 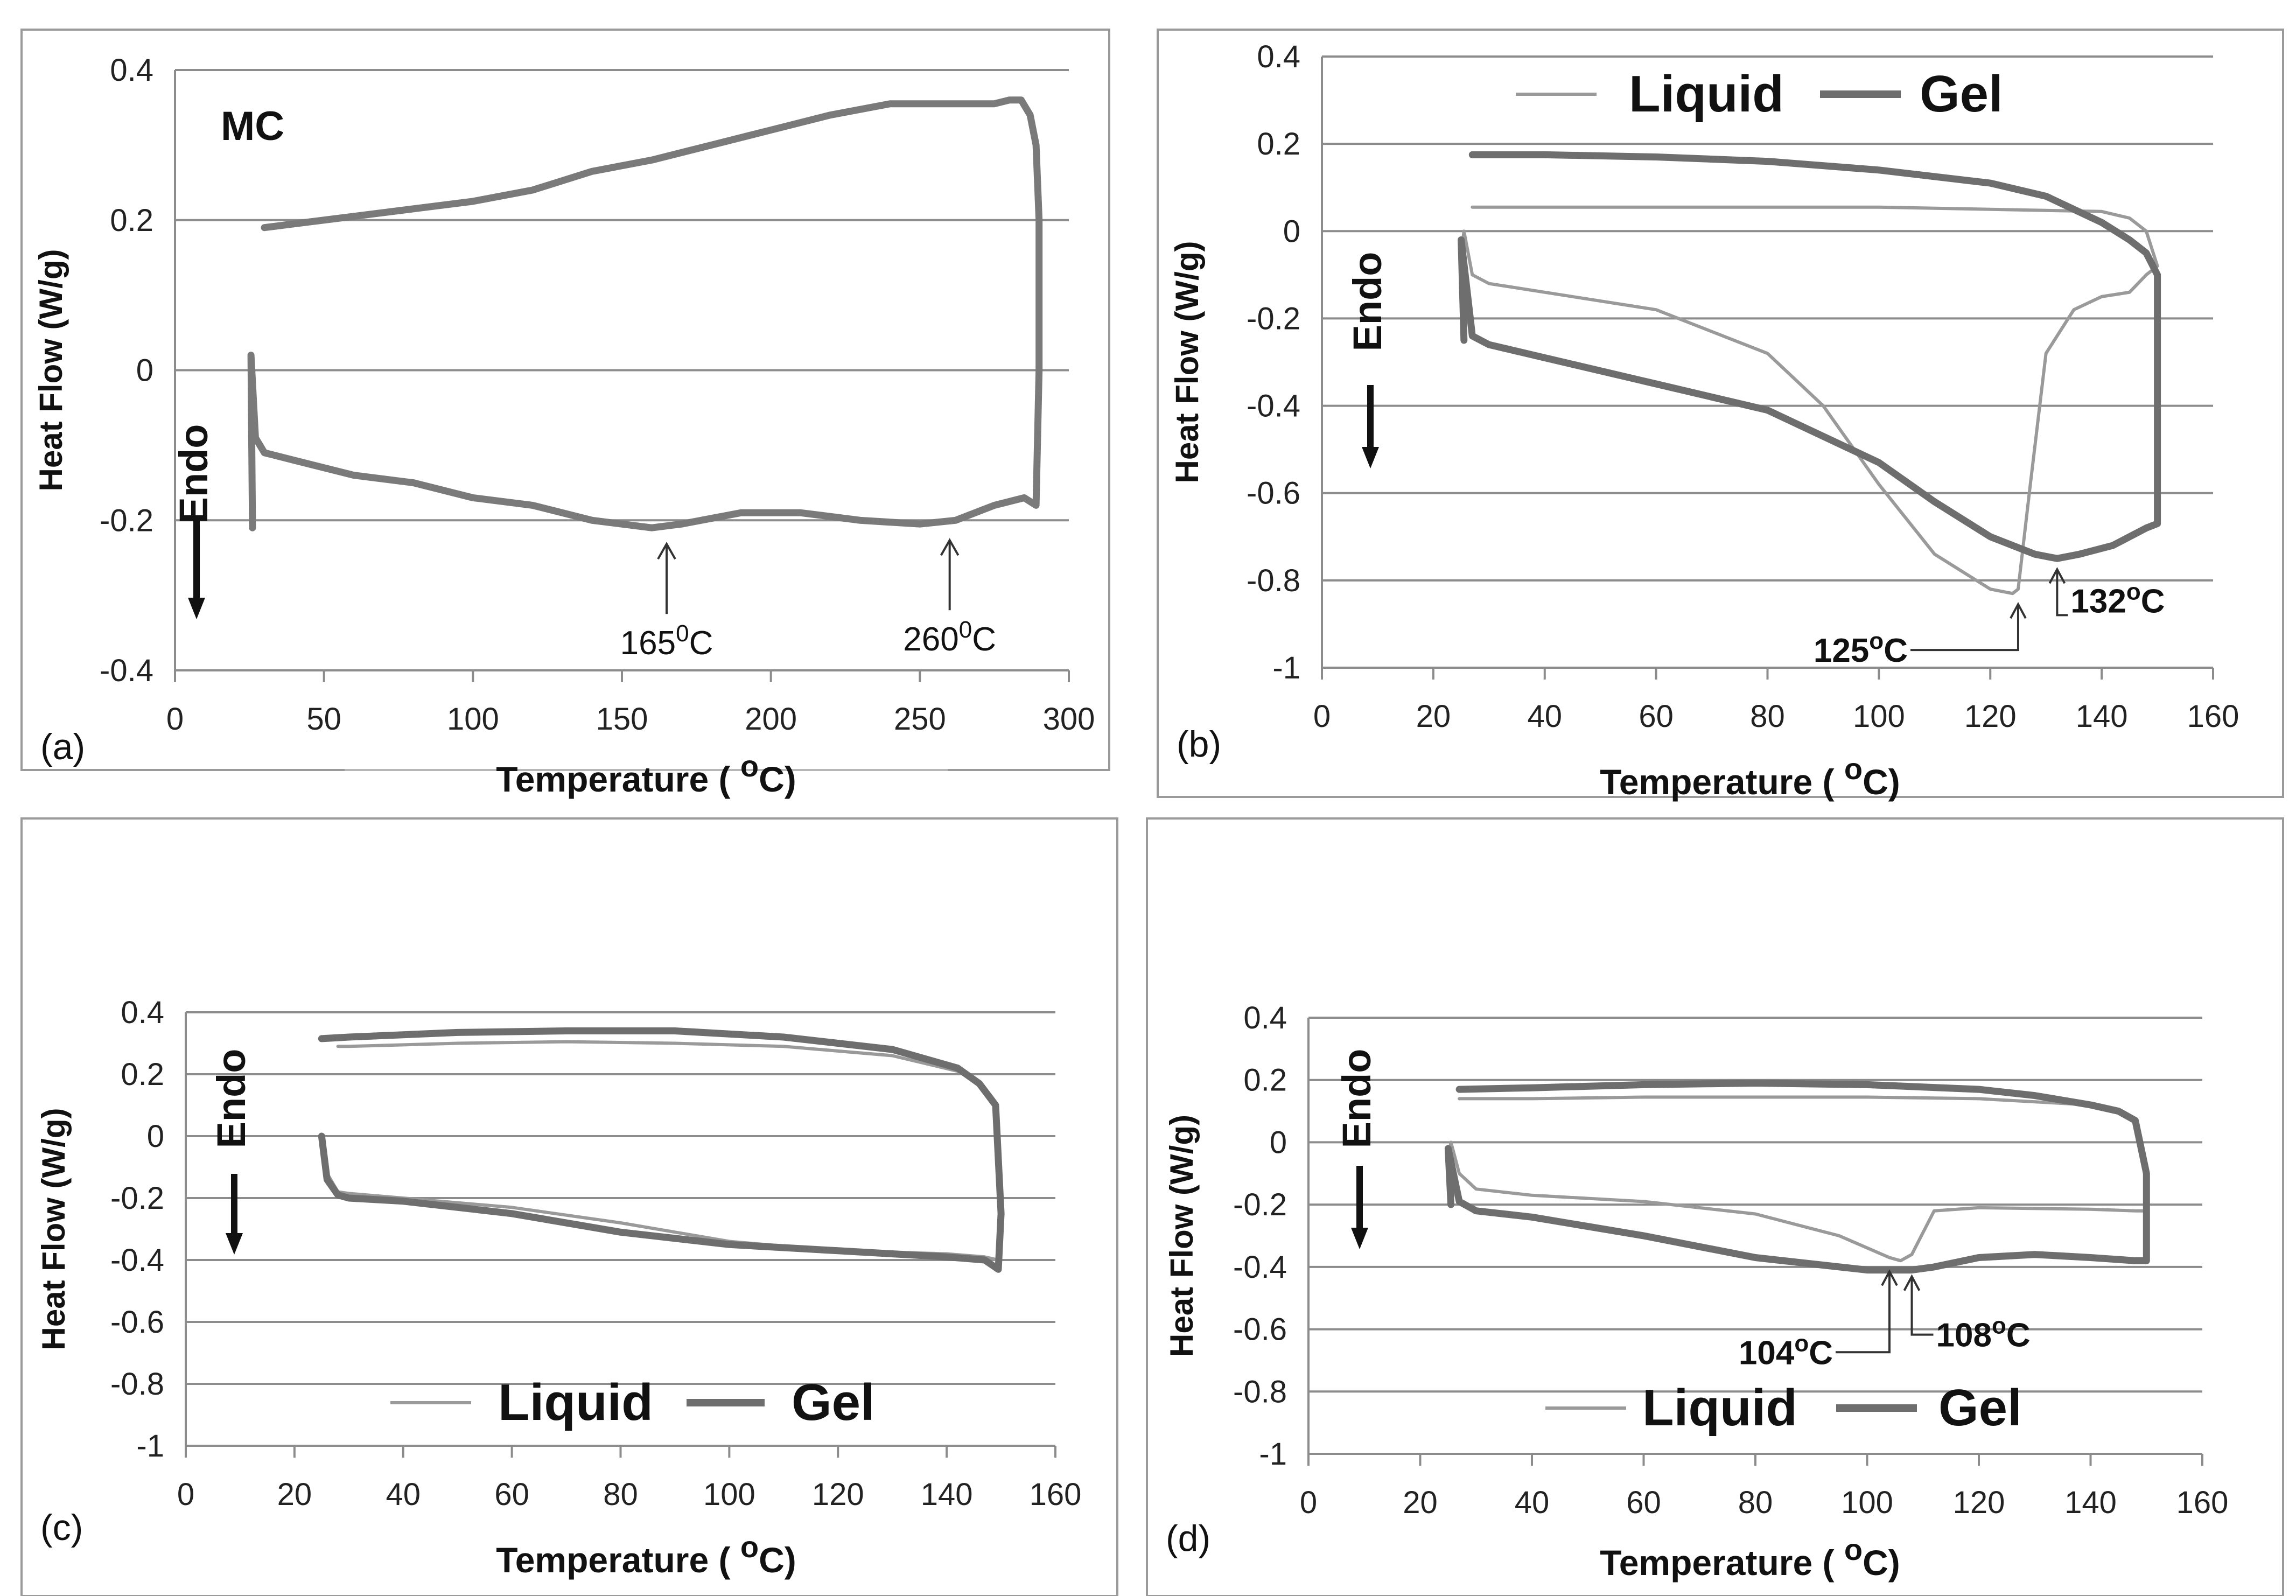 I want to click on x-tick-label: 60, so click(x=511, y=1494).